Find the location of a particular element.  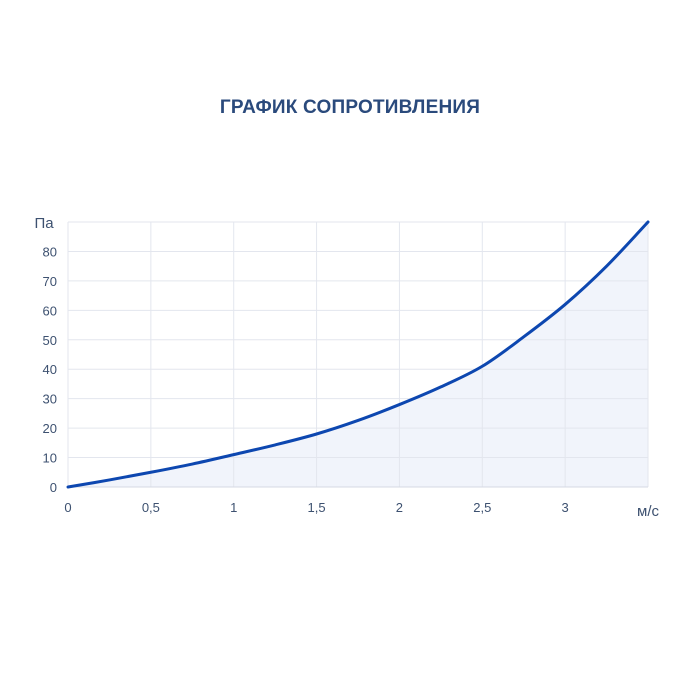

y-tick-label: 60 is located at coordinates (50, 310).